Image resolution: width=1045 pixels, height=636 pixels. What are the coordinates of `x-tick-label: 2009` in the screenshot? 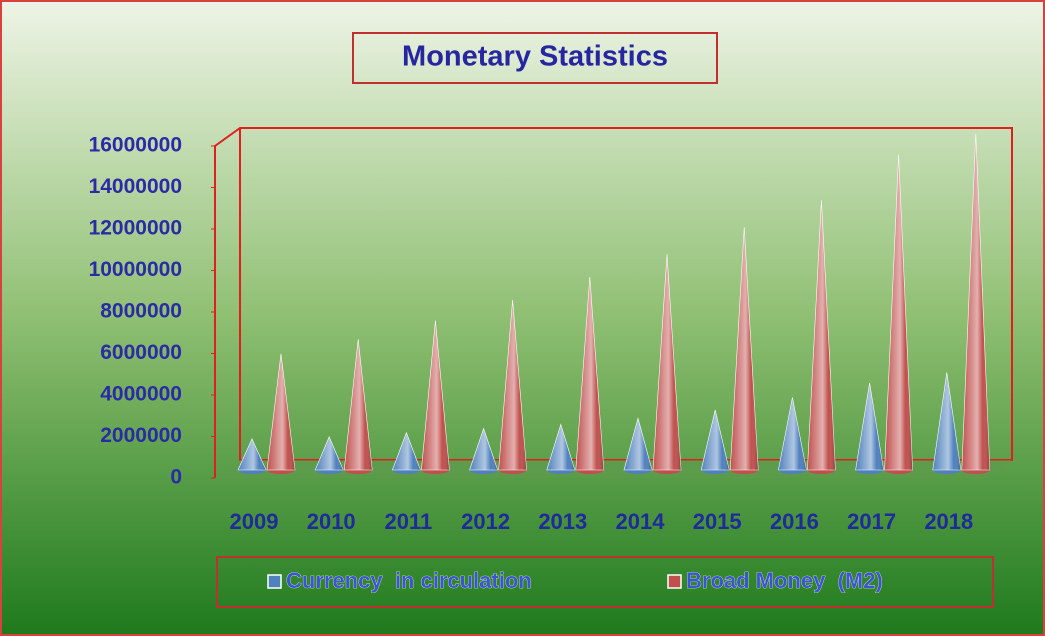 It's located at (254, 521).